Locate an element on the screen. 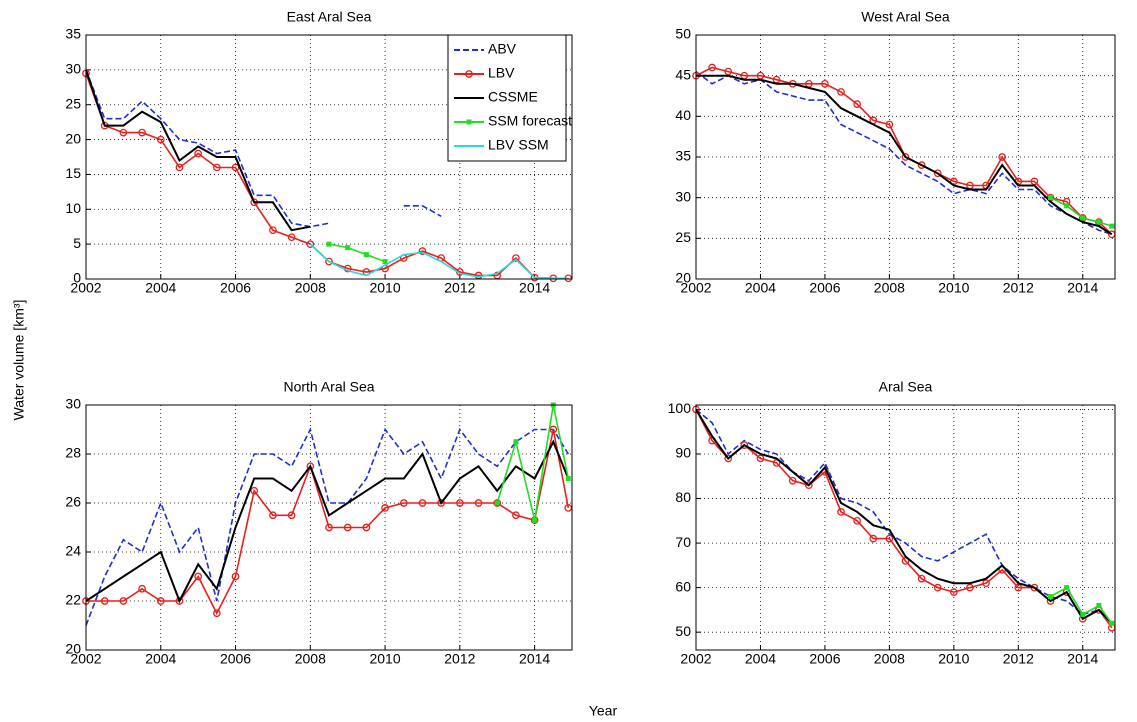 This screenshot has width=1137, height=722. y-tick-label: 90 is located at coordinates (683, 453).